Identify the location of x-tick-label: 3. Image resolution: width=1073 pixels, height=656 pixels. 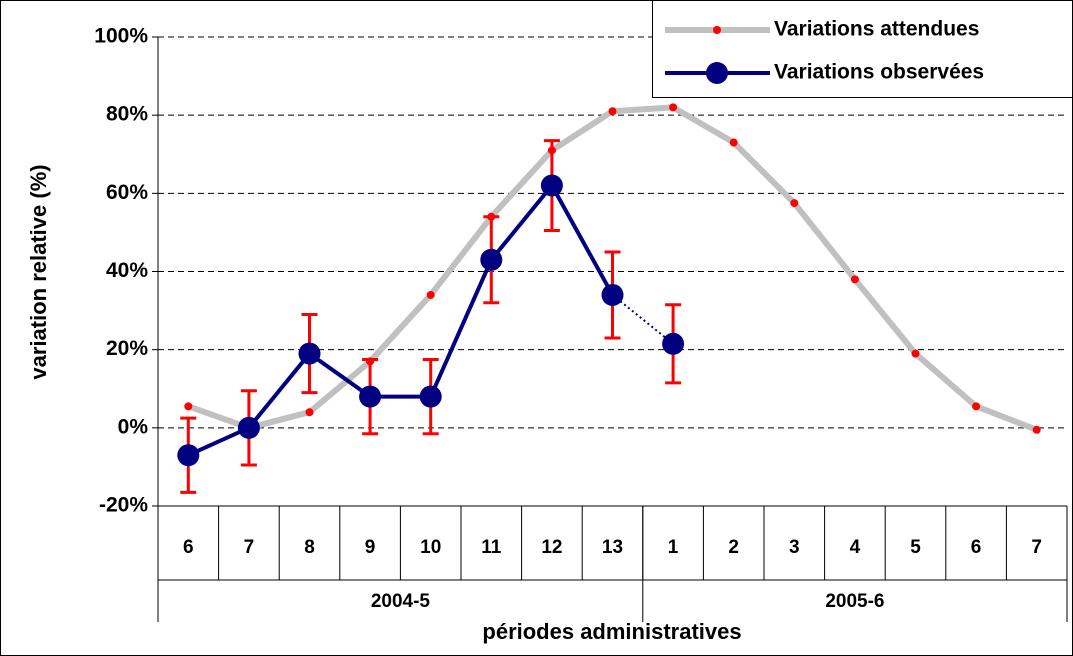
(794, 547).